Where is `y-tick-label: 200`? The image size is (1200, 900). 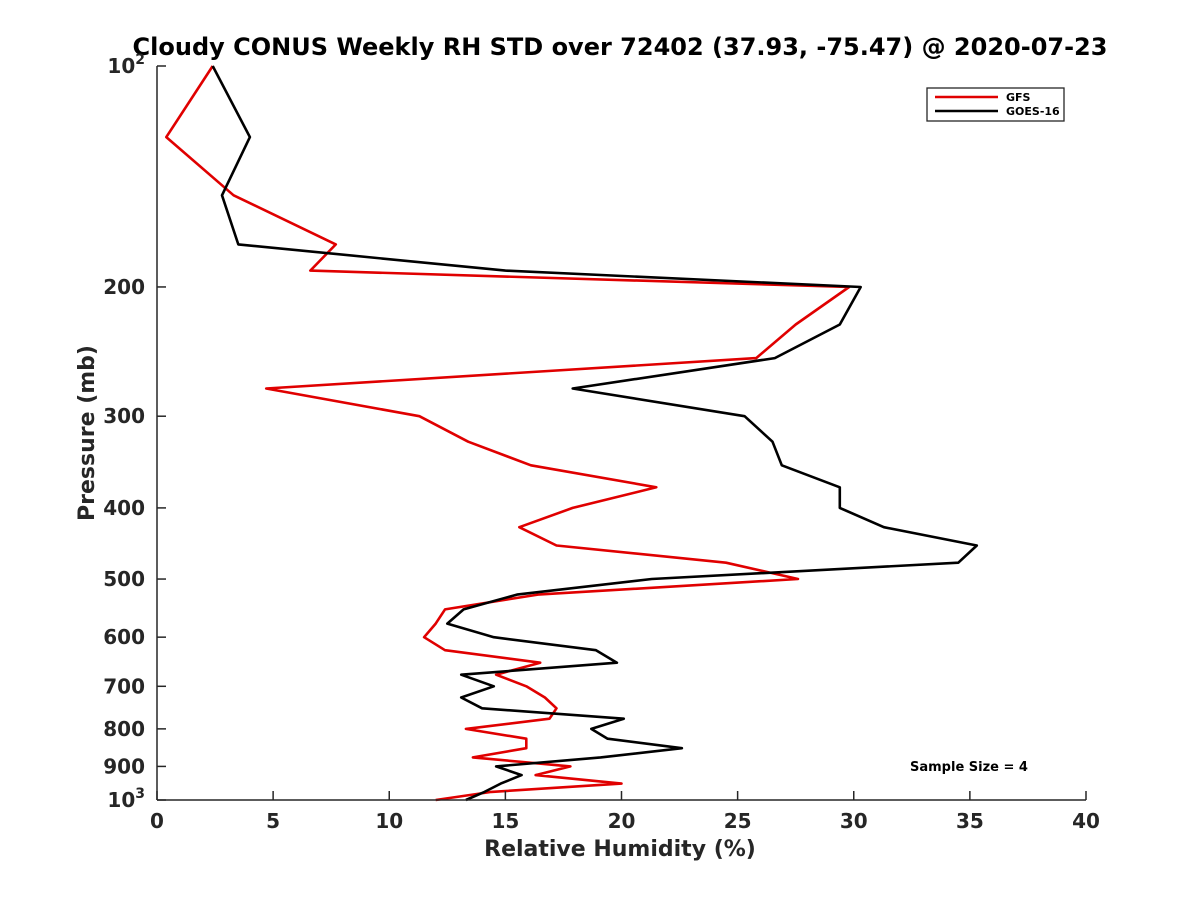 y-tick-label: 200 is located at coordinates (124, 287).